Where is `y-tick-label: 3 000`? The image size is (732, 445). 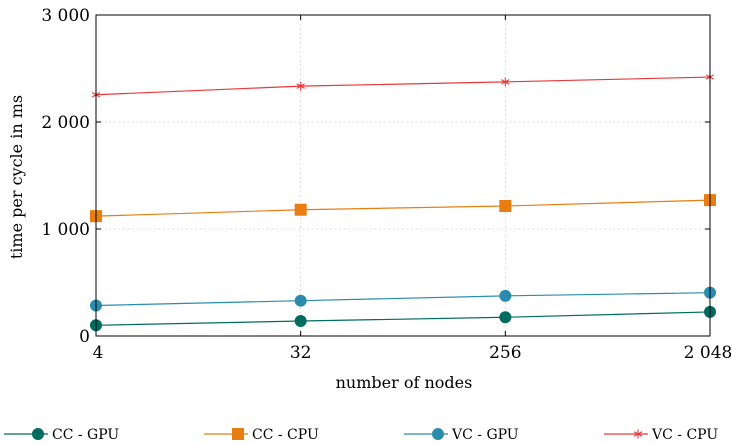 y-tick-label: 3 000 is located at coordinates (65, 16).